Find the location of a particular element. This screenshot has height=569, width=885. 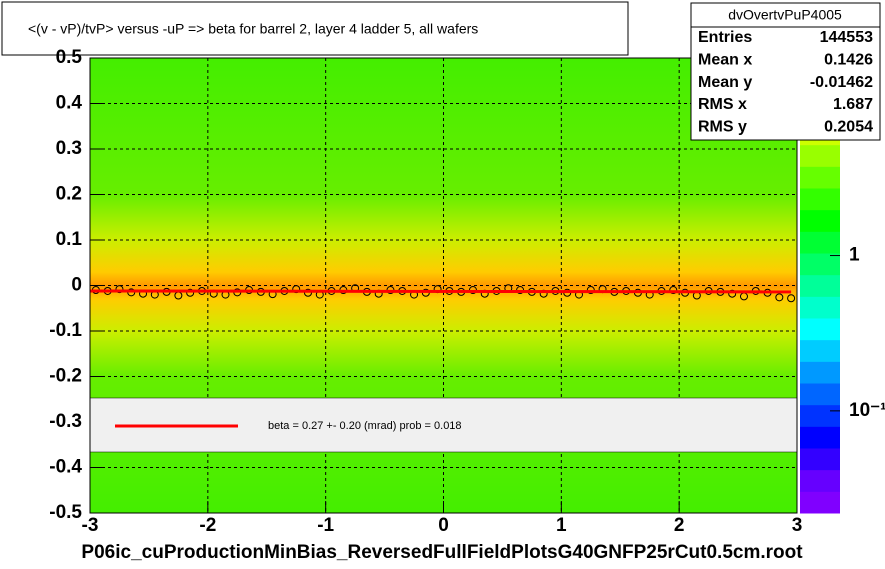

x-tick-label: 2 is located at coordinates (679, 525).